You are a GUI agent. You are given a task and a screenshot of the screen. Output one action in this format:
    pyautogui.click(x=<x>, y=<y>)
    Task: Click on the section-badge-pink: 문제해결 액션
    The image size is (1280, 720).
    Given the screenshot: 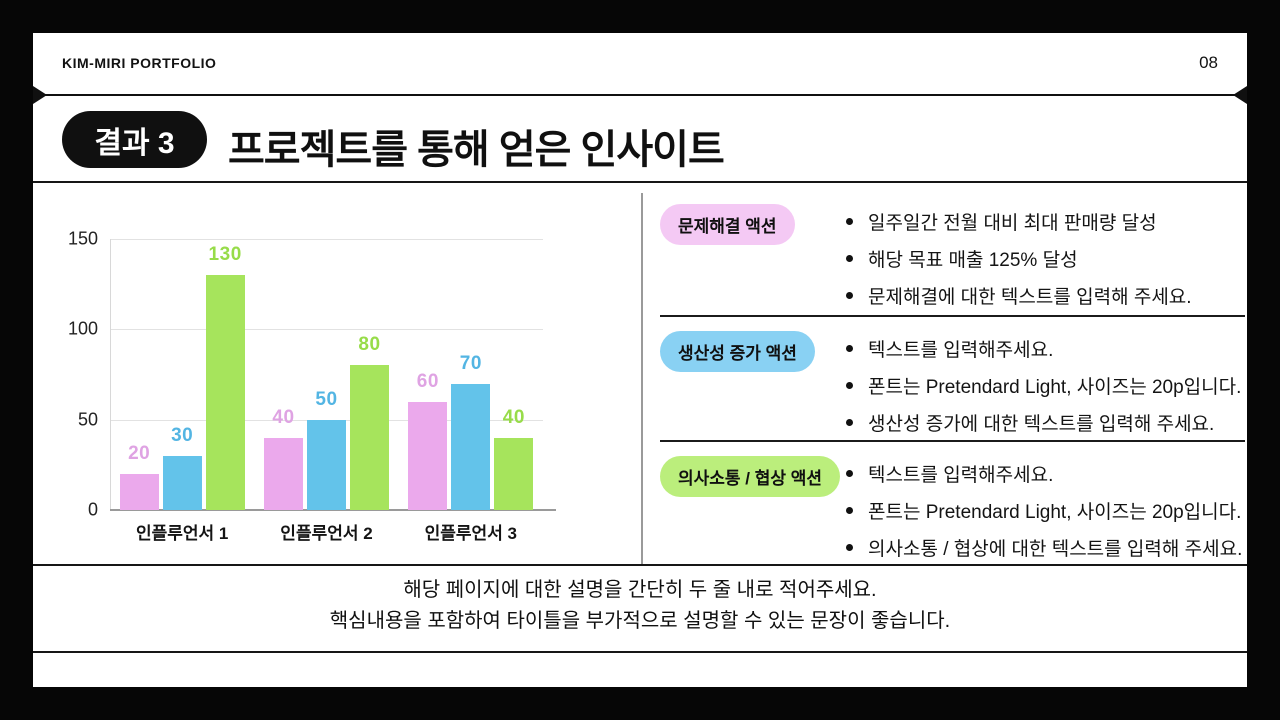 What is the action you would take?
    pyautogui.click(x=727, y=224)
    